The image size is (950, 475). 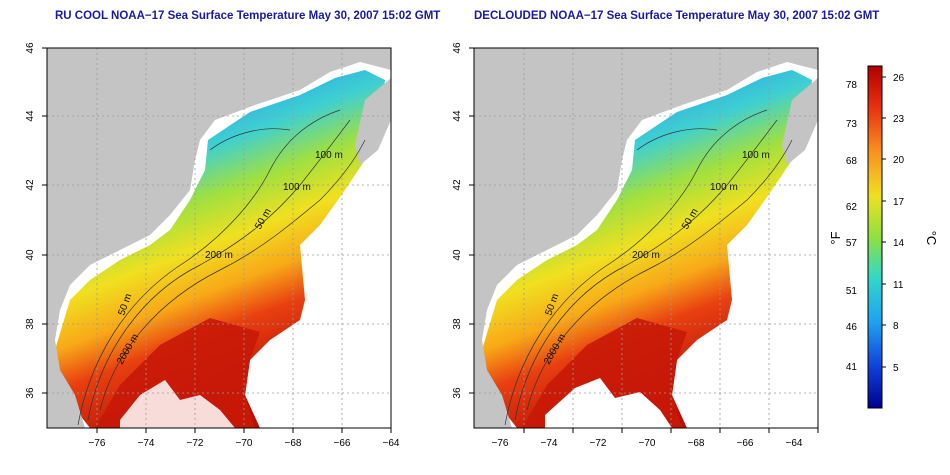 What do you see at coordinates (177, 404) in the screenshot?
I see `left-cloud-mask` at bounding box center [177, 404].